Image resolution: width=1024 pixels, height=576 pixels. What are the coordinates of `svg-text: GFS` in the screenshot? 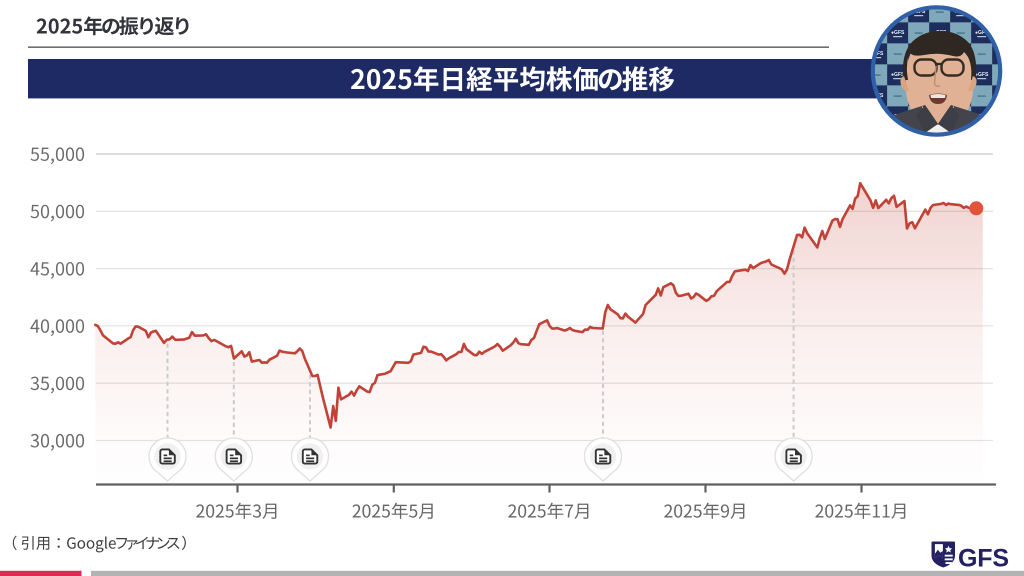 It's located at (983, 559).